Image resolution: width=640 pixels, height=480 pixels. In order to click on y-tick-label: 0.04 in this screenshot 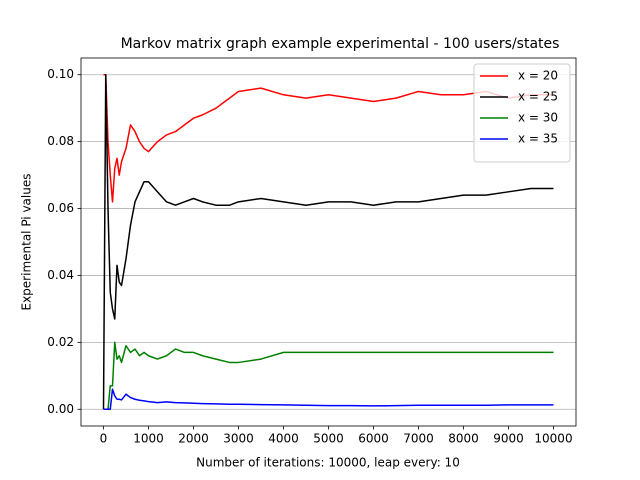, I will do `click(60, 275)`.